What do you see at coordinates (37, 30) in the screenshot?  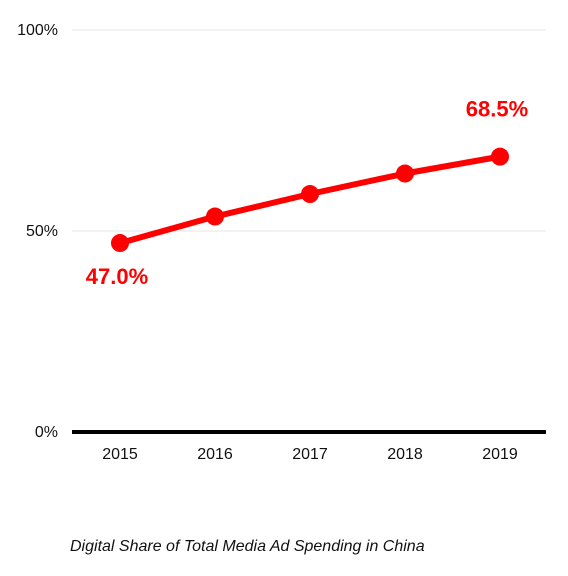 I see `y-tick-label: 100%` at bounding box center [37, 30].